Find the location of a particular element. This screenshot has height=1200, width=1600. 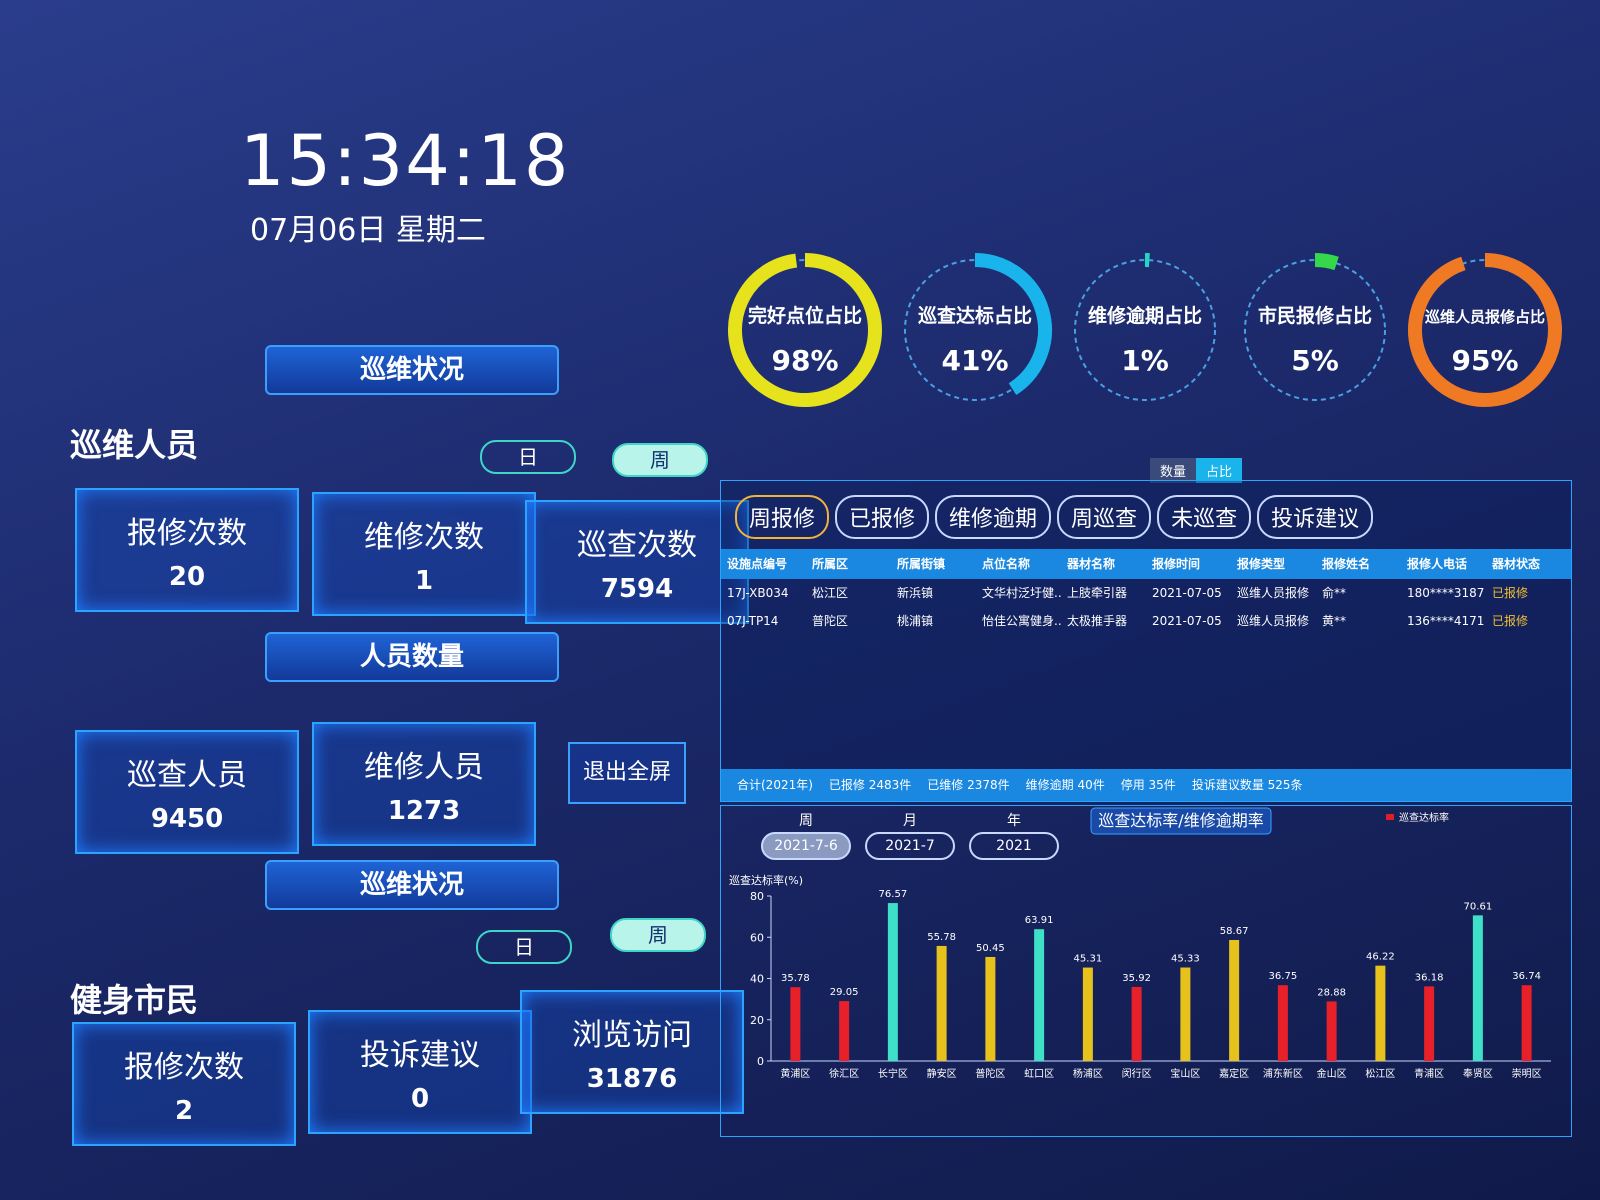

stat-label: 维修人员 is located at coordinates (424, 767).